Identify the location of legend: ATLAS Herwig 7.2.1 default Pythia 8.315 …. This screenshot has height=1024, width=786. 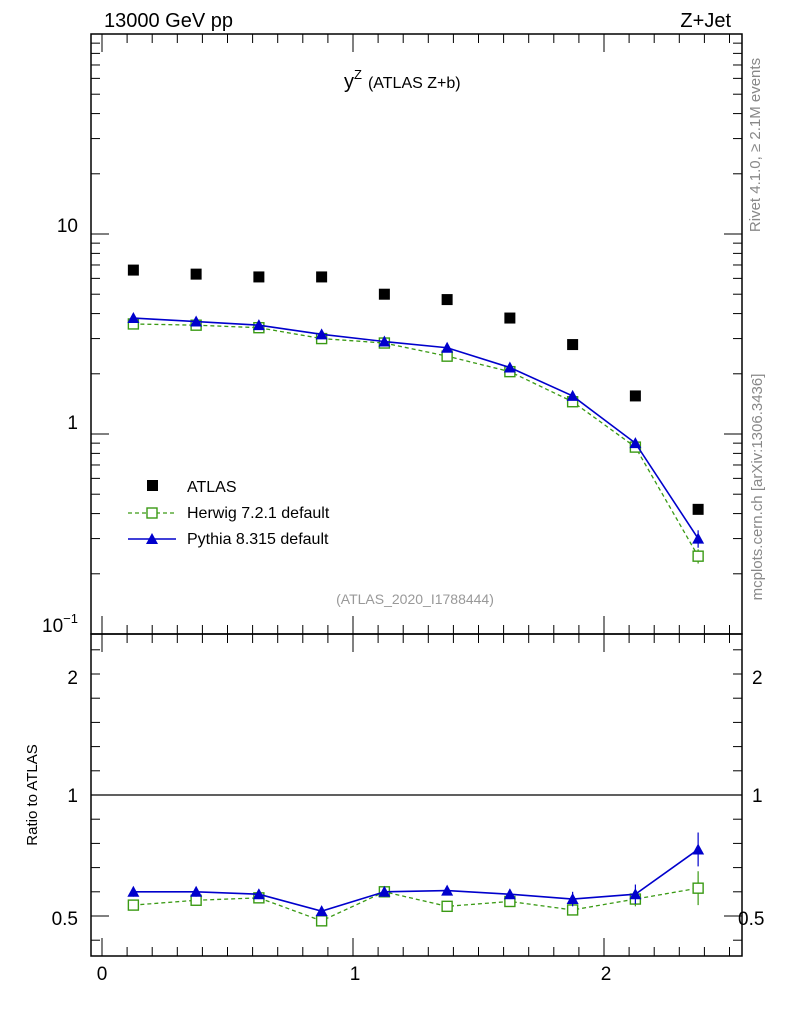
(229, 513).